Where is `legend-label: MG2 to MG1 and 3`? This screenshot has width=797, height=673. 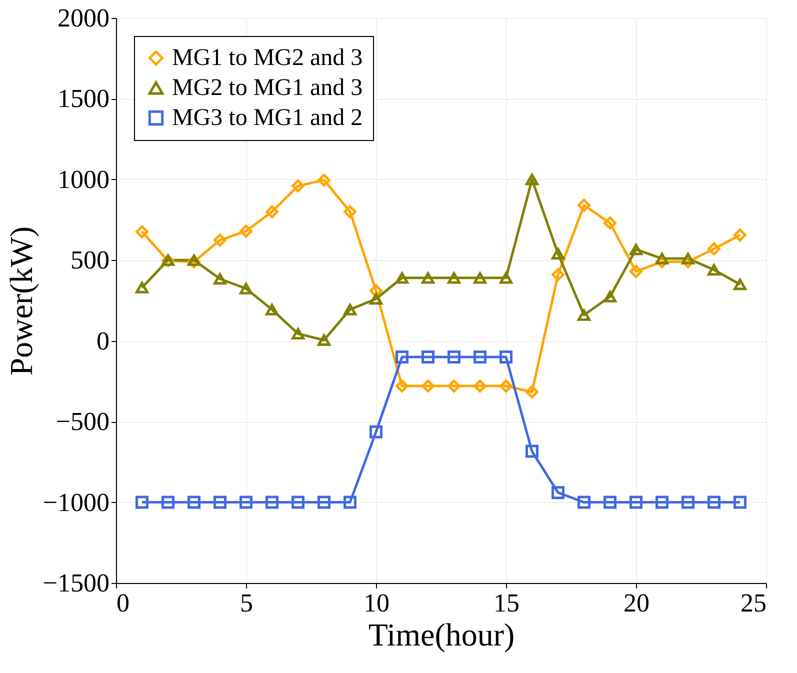
legend-label: MG2 to MG1 and 3 is located at coordinates (267, 88).